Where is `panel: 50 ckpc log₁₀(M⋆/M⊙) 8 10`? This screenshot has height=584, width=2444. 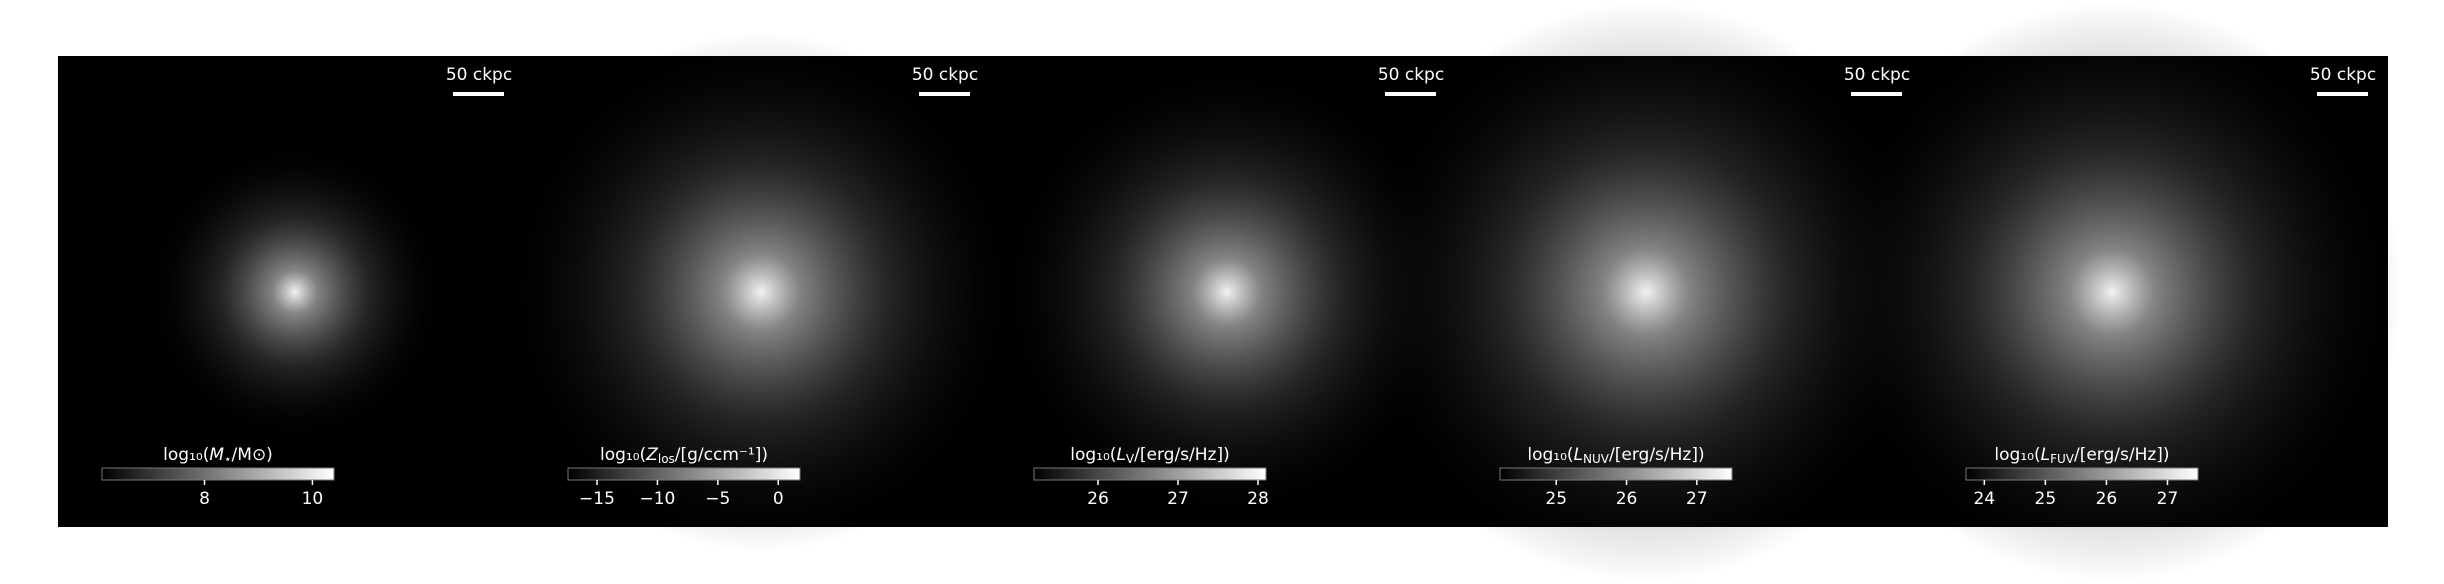 panel: 50 ckpc log₁₀(M⋆/M⊙) 8 10 is located at coordinates (306, 287).